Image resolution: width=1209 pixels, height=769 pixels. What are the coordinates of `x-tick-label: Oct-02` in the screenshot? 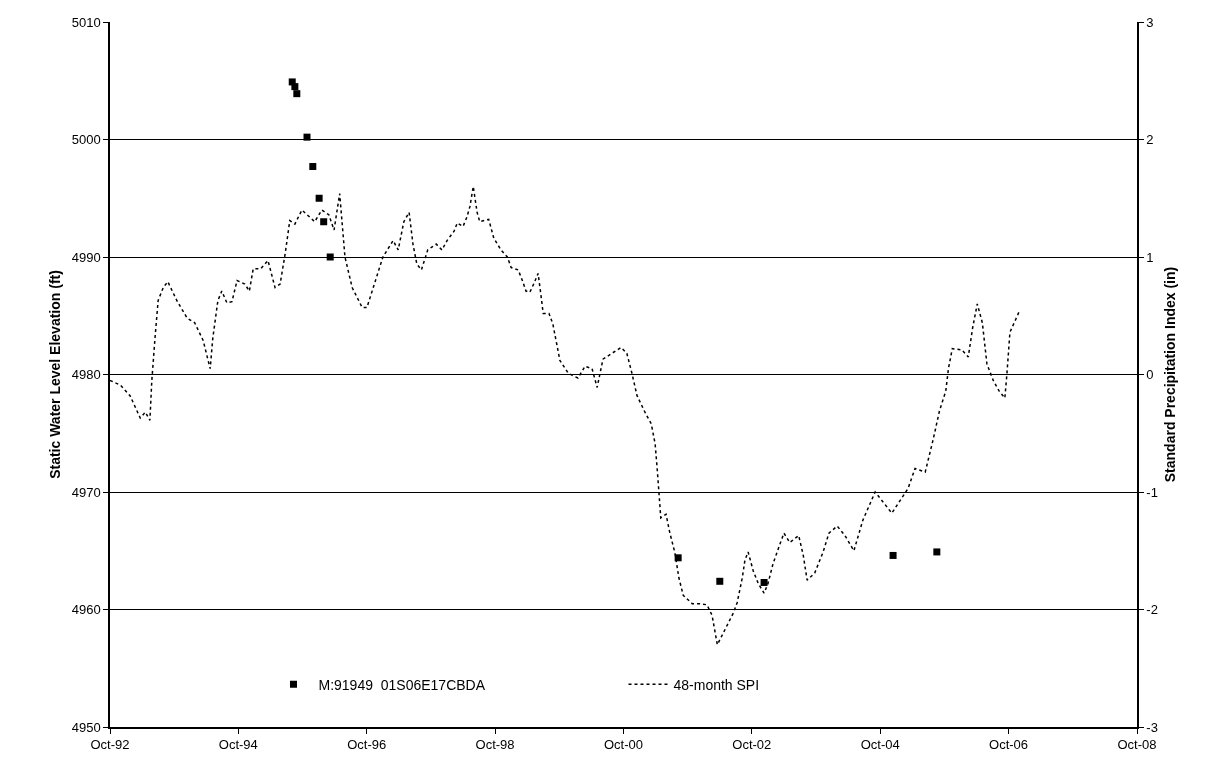 It's located at (752, 745).